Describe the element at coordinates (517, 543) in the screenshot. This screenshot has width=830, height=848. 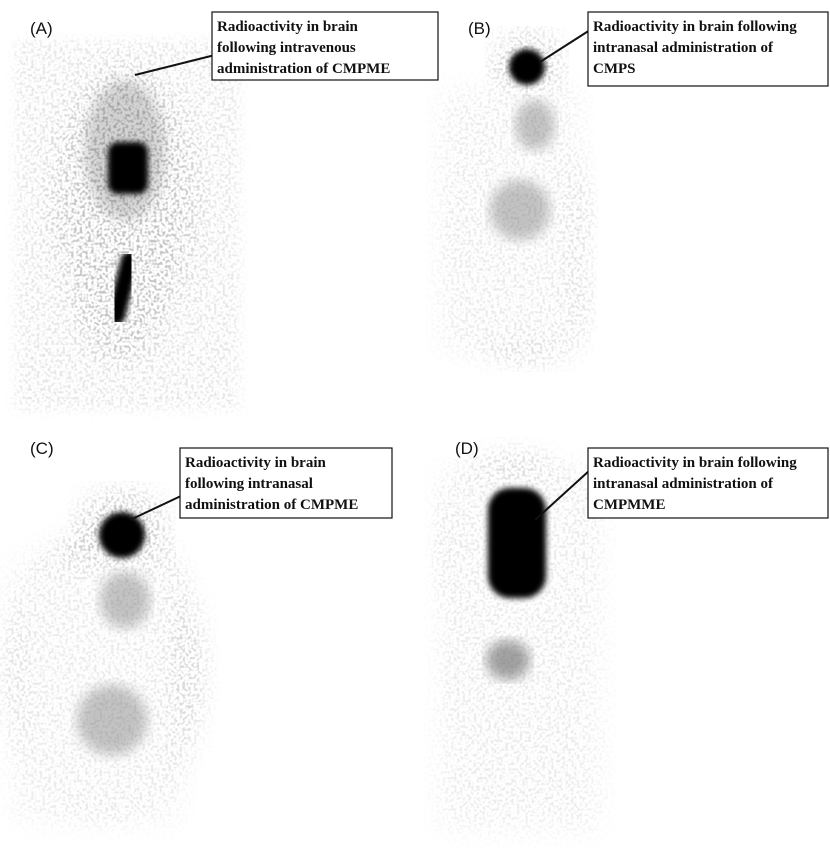
I see `uptake-hot` at that location.